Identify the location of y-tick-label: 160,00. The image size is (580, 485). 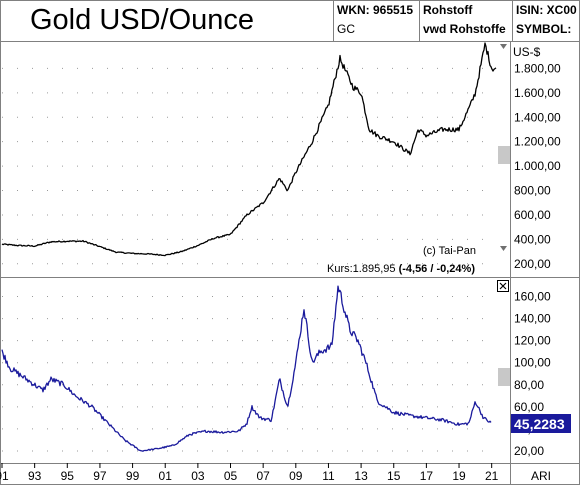
(532, 297).